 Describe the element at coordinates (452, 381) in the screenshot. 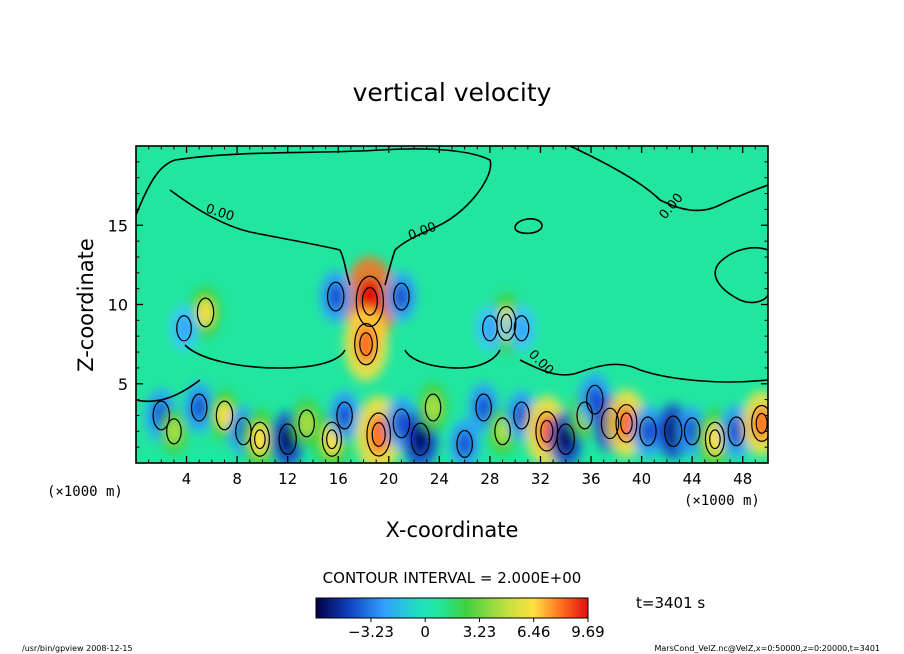

I see `zero-contour-lower` at that location.